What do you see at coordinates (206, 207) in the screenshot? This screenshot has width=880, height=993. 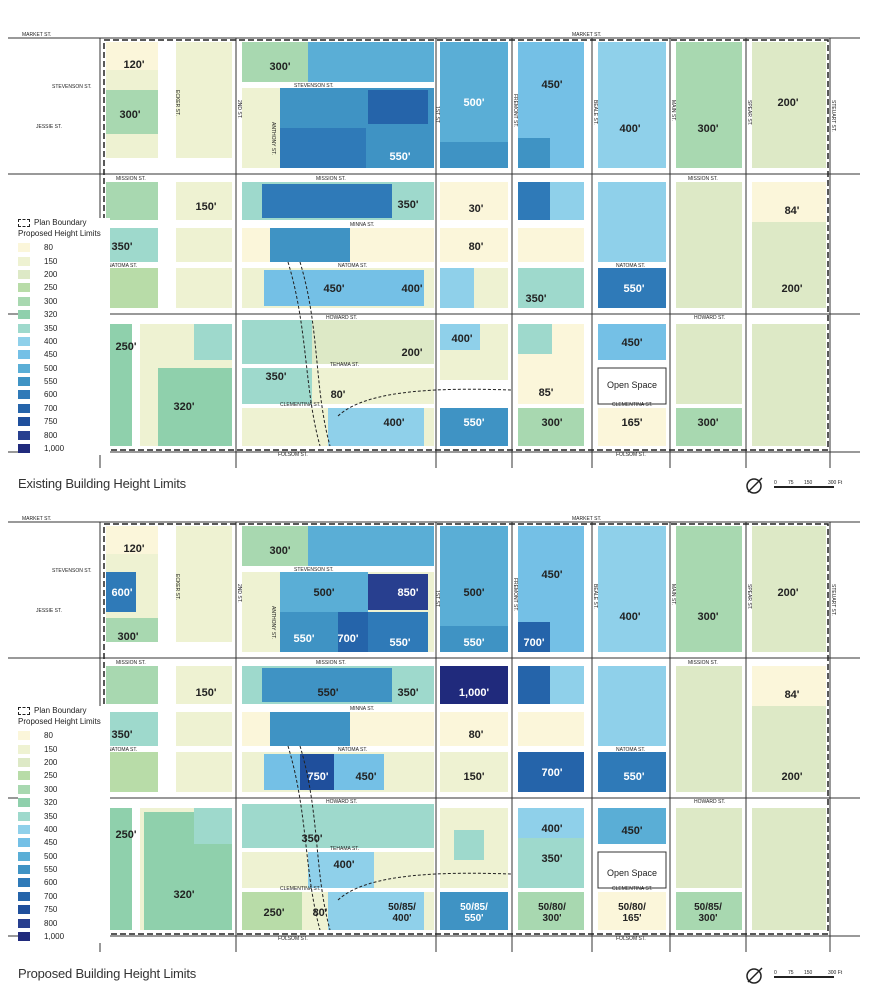 I see `svg-text: 150'` at bounding box center [206, 207].